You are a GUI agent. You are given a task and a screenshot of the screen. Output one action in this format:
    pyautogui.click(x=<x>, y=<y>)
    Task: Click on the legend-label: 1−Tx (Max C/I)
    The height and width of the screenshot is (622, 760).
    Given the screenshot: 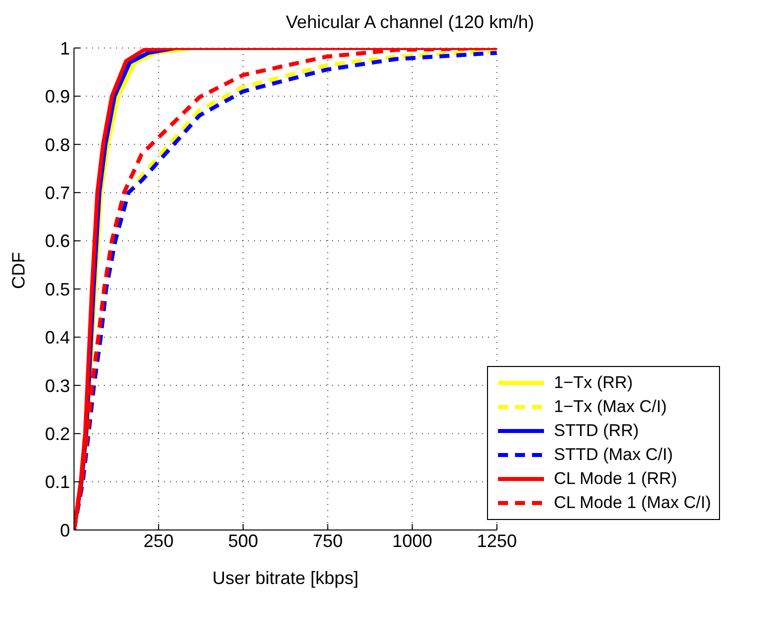 What is the action you would take?
    pyautogui.click(x=610, y=407)
    